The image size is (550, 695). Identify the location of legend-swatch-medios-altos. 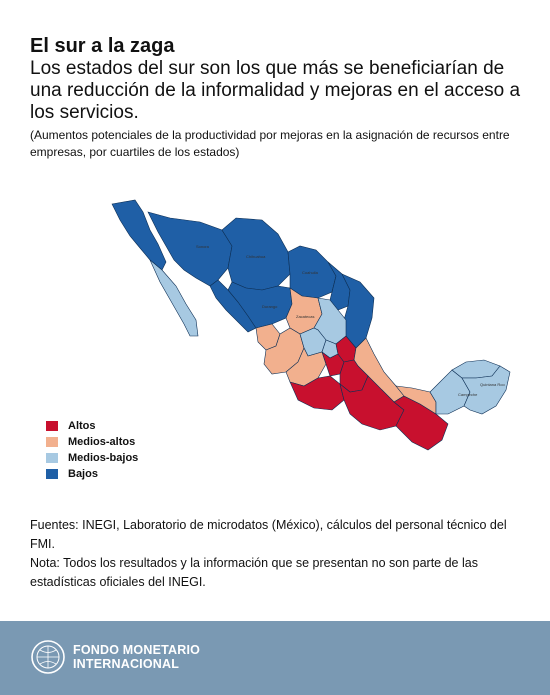
(52, 442).